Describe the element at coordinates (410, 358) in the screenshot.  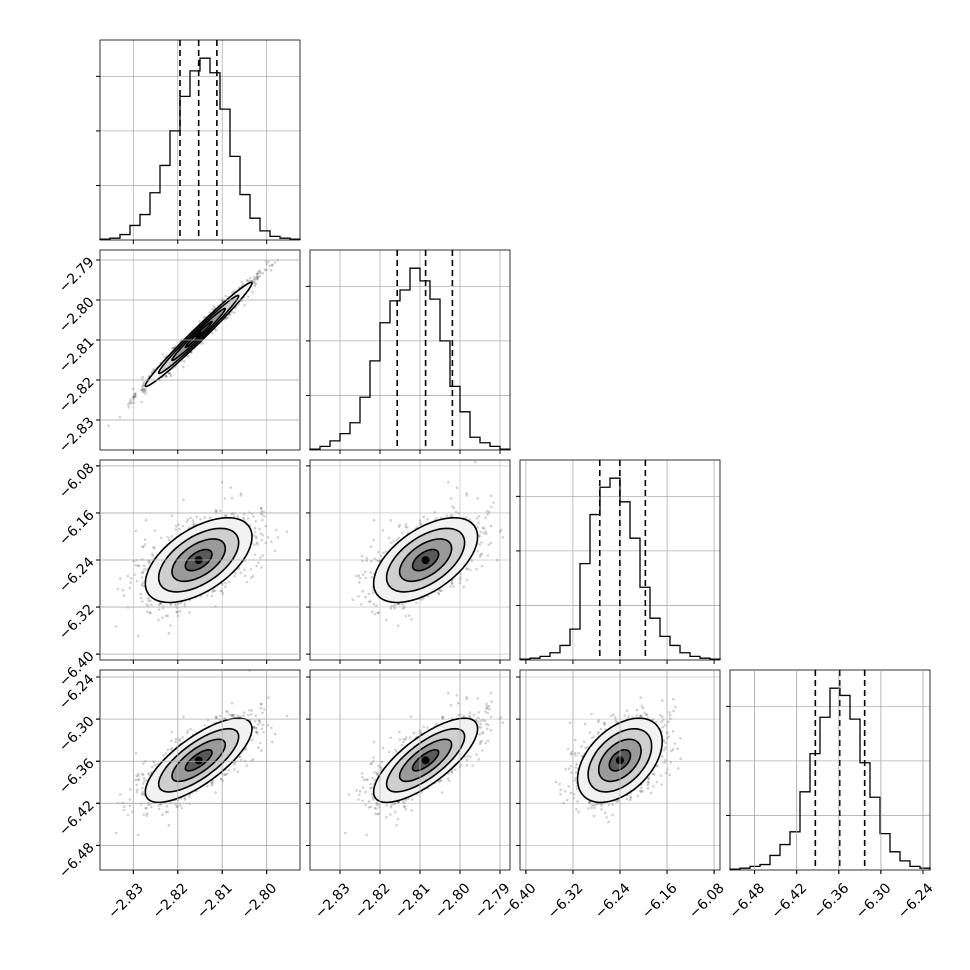
I see `histogram-step-line` at that location.